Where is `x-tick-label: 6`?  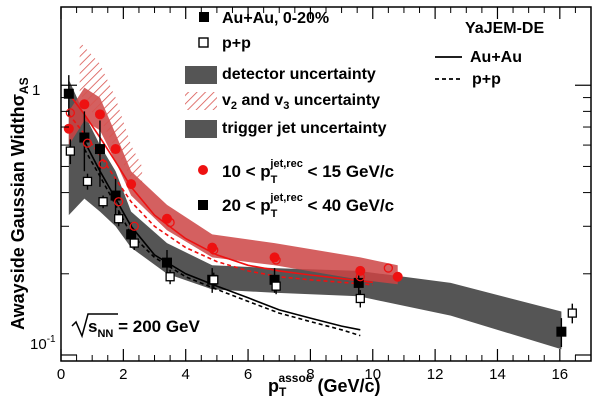
x-tick-label: 6 is located at coordinates (248, 374).